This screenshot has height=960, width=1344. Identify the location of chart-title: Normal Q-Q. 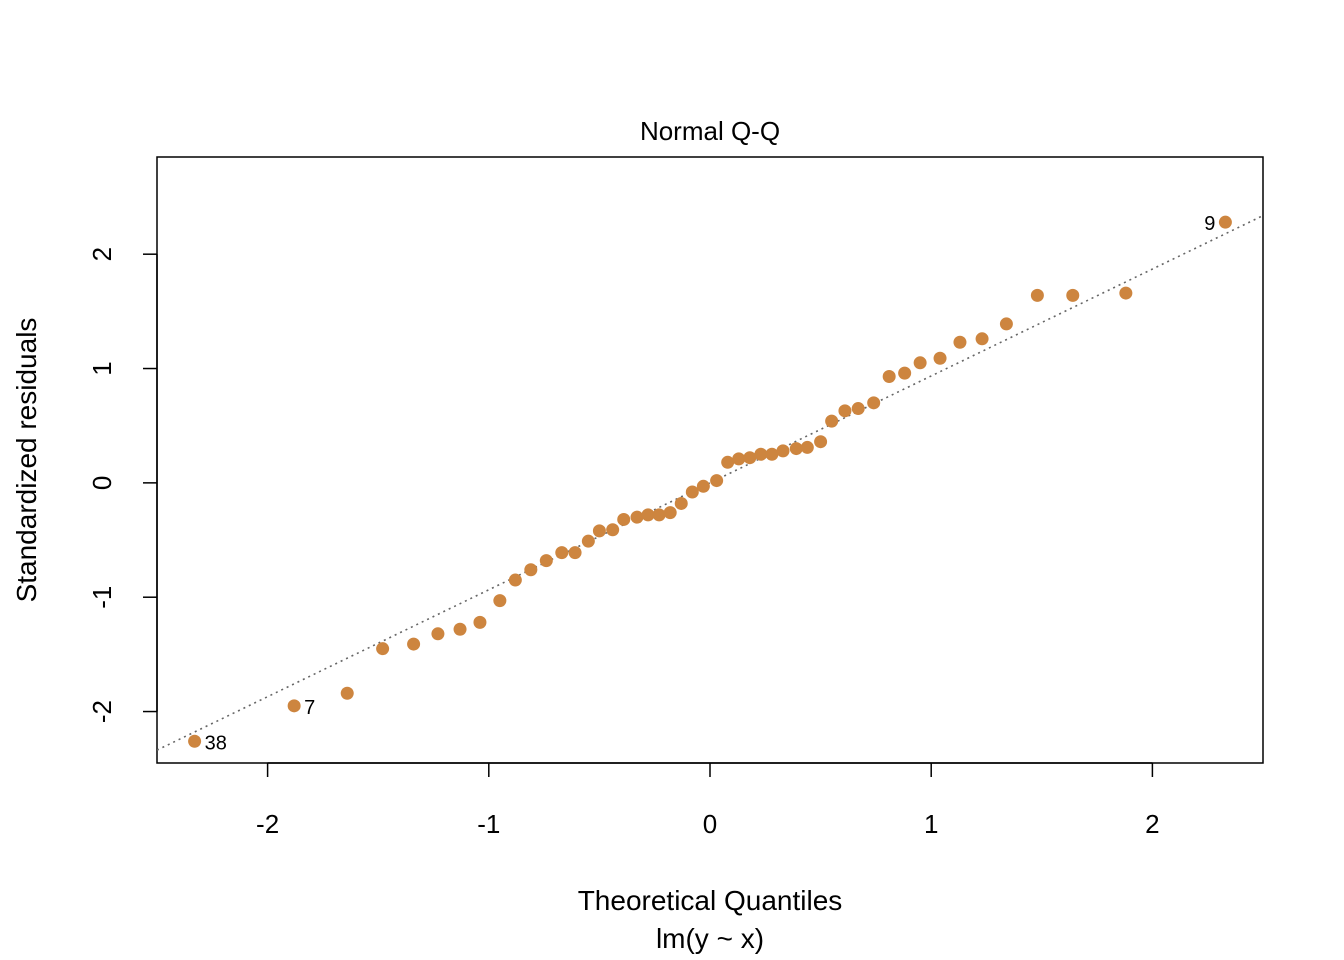
(710, 131).